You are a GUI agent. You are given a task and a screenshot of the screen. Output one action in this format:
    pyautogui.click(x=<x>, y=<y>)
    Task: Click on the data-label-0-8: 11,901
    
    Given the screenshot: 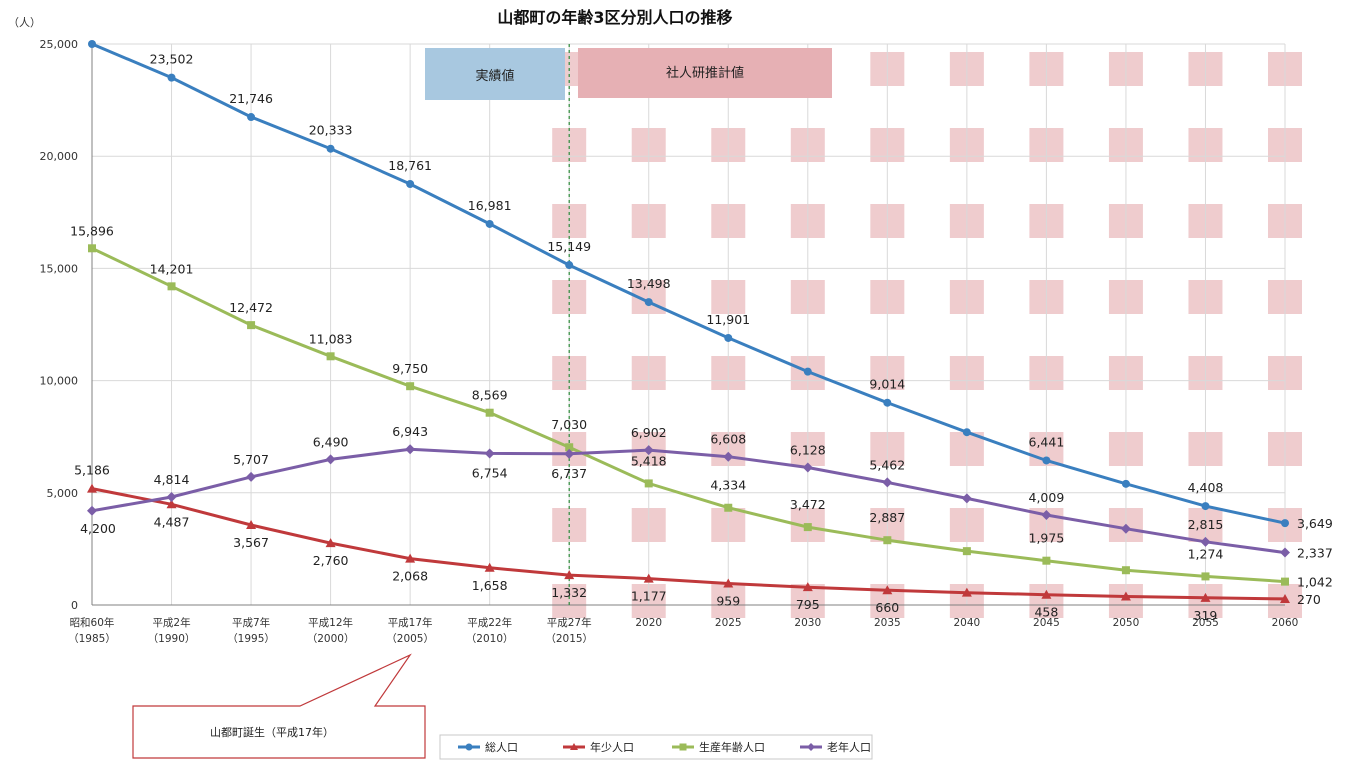 What is the action you would take?
    pyautogui.click(x=728, y=319)
    